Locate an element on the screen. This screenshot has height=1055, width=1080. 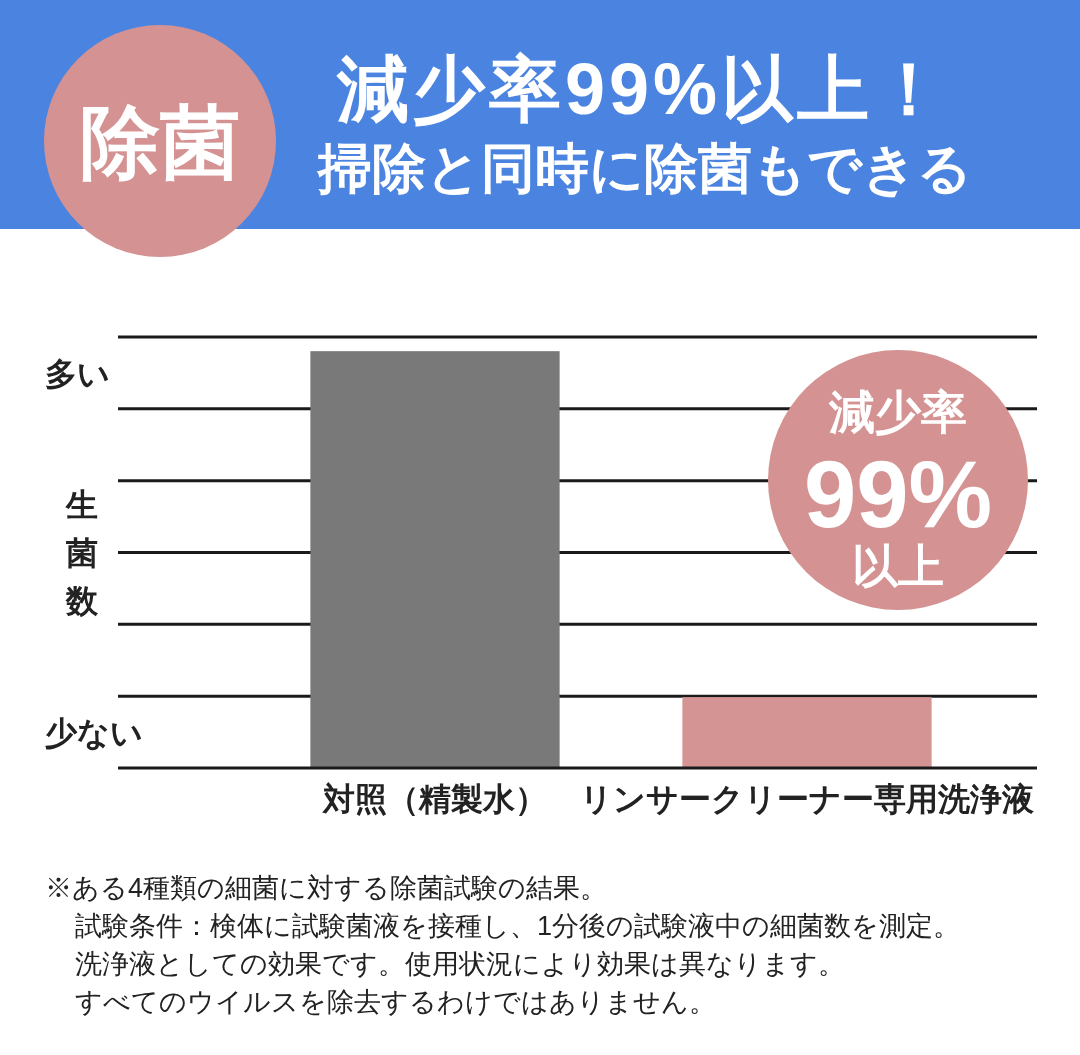
annotation: 試験条件：検体に試験菌液を接種し、1分後の試験液中の細菌数を測定。 is located at coordinates (518, 926).